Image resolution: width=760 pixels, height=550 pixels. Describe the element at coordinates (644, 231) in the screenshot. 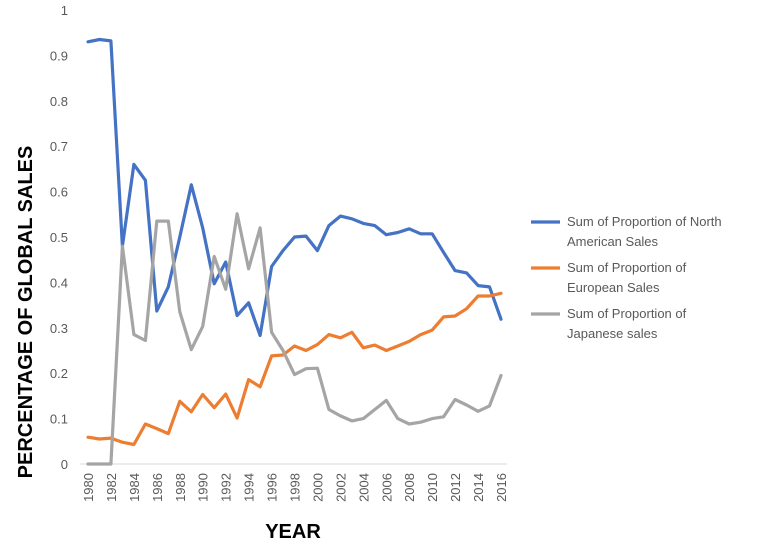

I see `legend-label-1: Sum of Proportion of North American Sales` at that location.